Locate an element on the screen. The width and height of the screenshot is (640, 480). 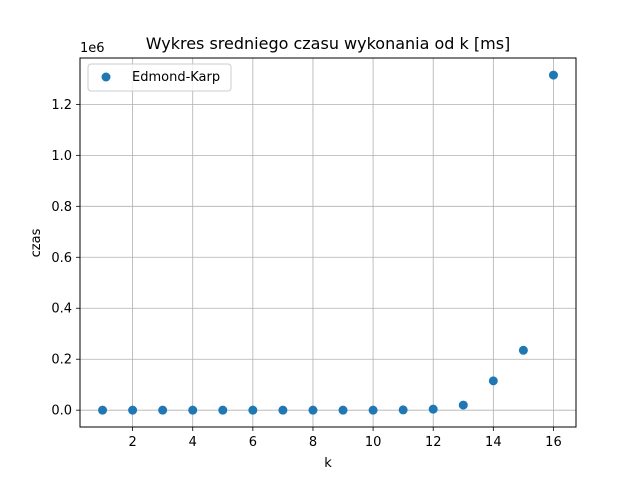
y-axis-label: czas is located at coordinates (36, 242).